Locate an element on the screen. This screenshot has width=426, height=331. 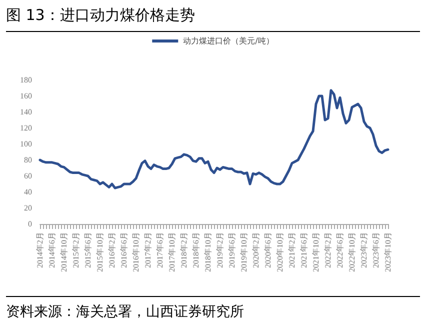
y-tick-label: 160 is located at coordinates (26, 96).